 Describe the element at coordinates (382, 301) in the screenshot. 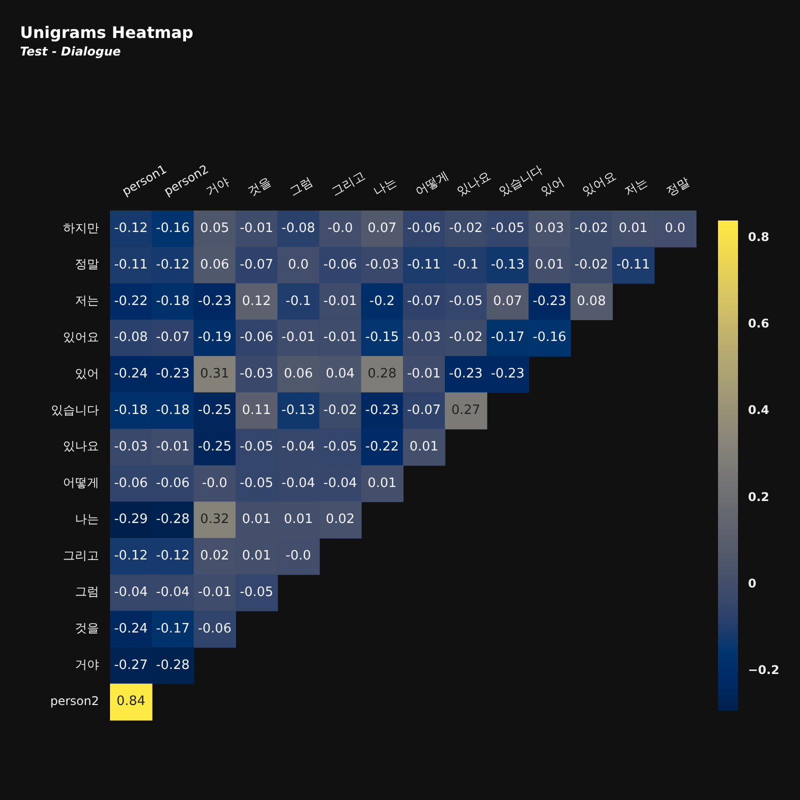

I see `data-label: -0.2` at that location.